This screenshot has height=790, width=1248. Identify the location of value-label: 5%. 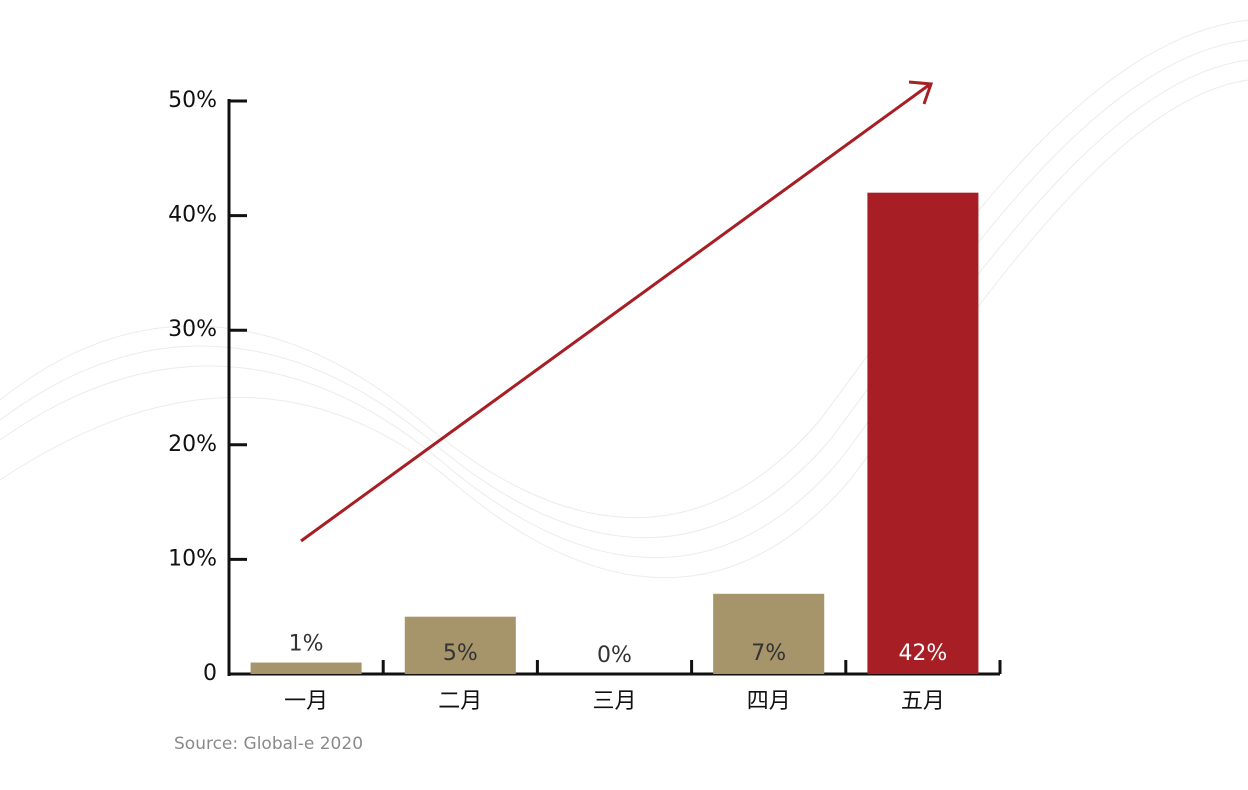
(460, 653).